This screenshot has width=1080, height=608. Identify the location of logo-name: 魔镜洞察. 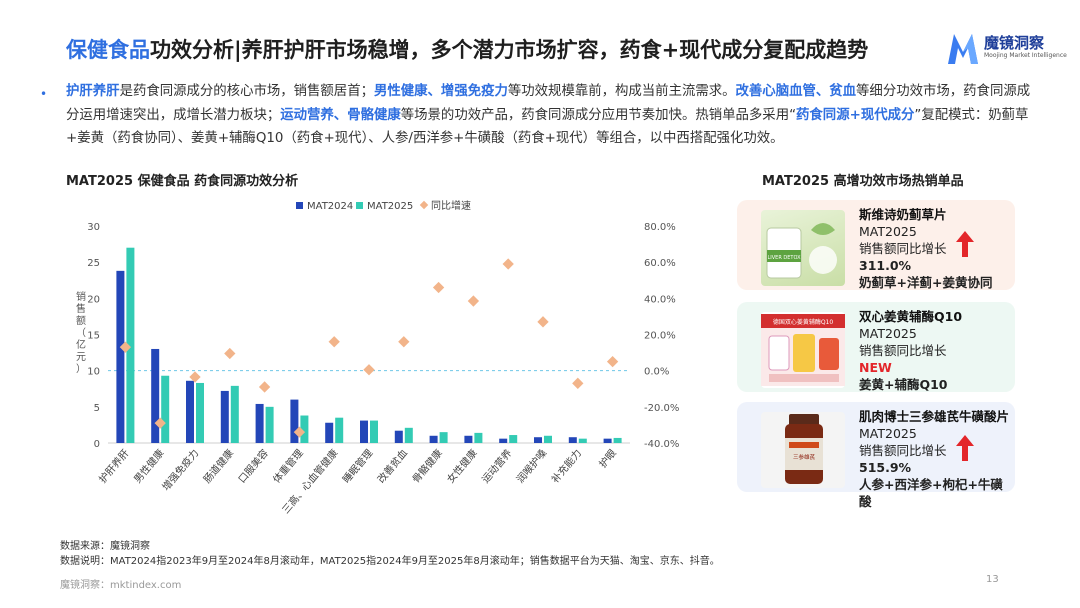
(1014, 43).